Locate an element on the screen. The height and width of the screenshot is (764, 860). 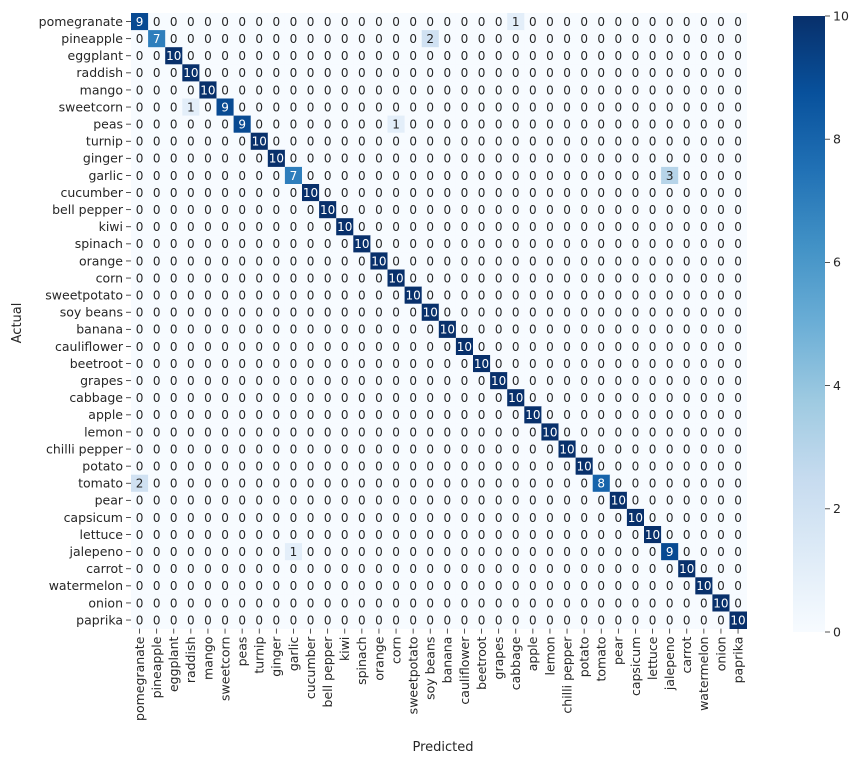
x-tick-label: garlic is located at coordinates (293, 653).